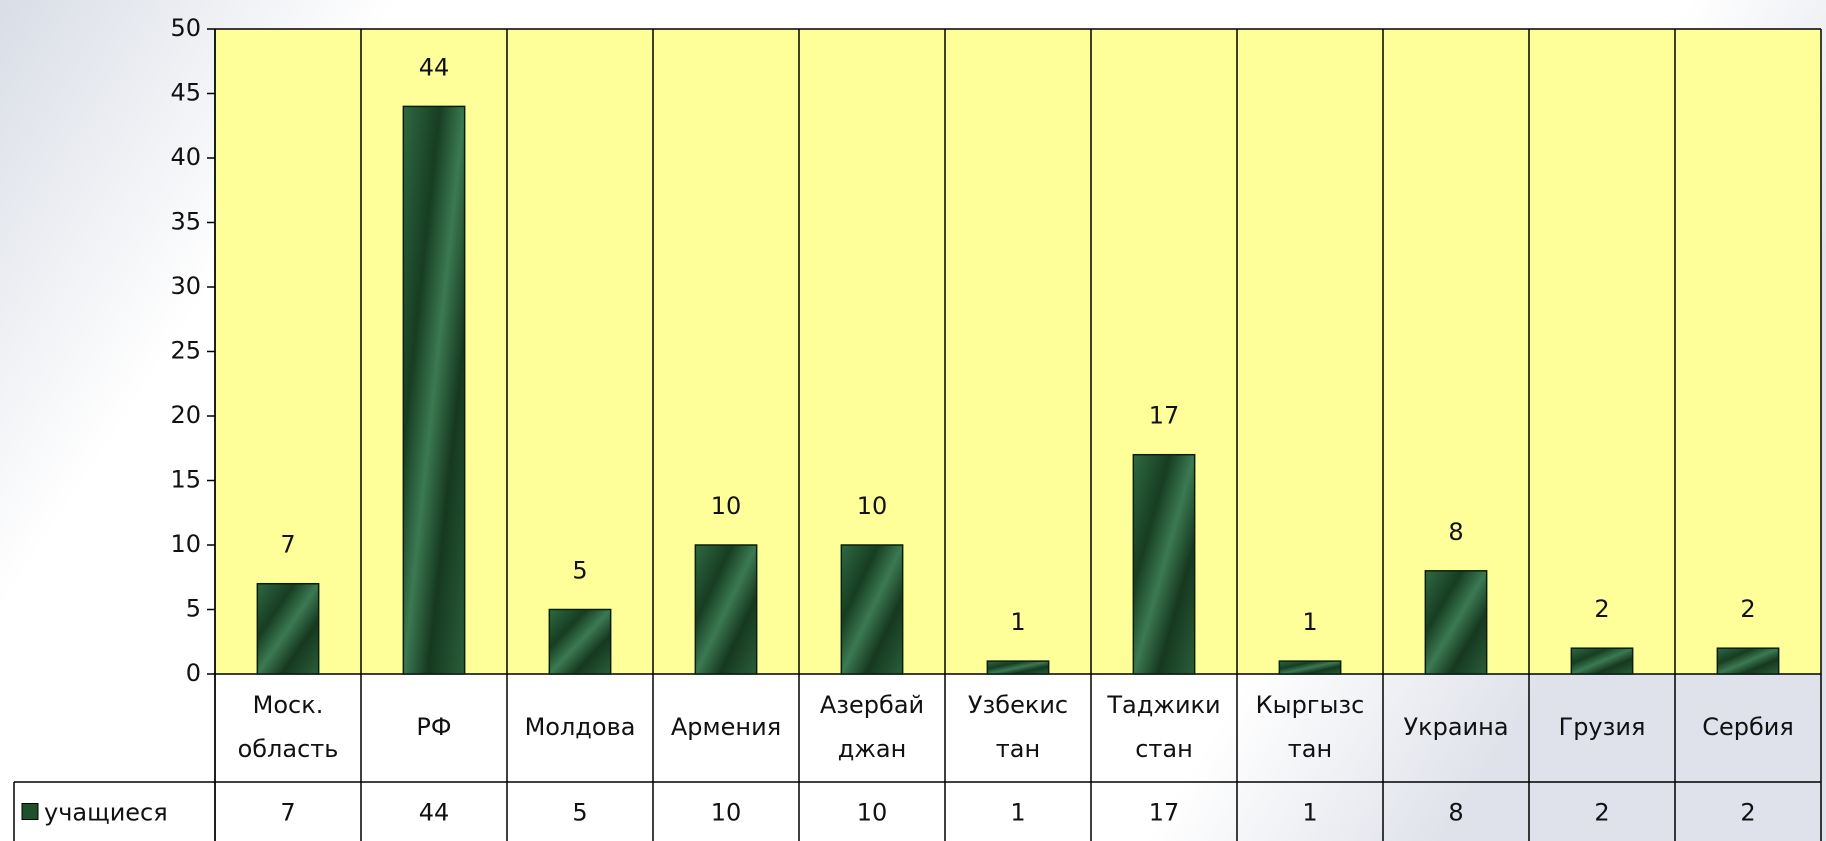 The width and height of the screenshot is (1826, 841). I want to click on data-label: 44, so click(434, 67).